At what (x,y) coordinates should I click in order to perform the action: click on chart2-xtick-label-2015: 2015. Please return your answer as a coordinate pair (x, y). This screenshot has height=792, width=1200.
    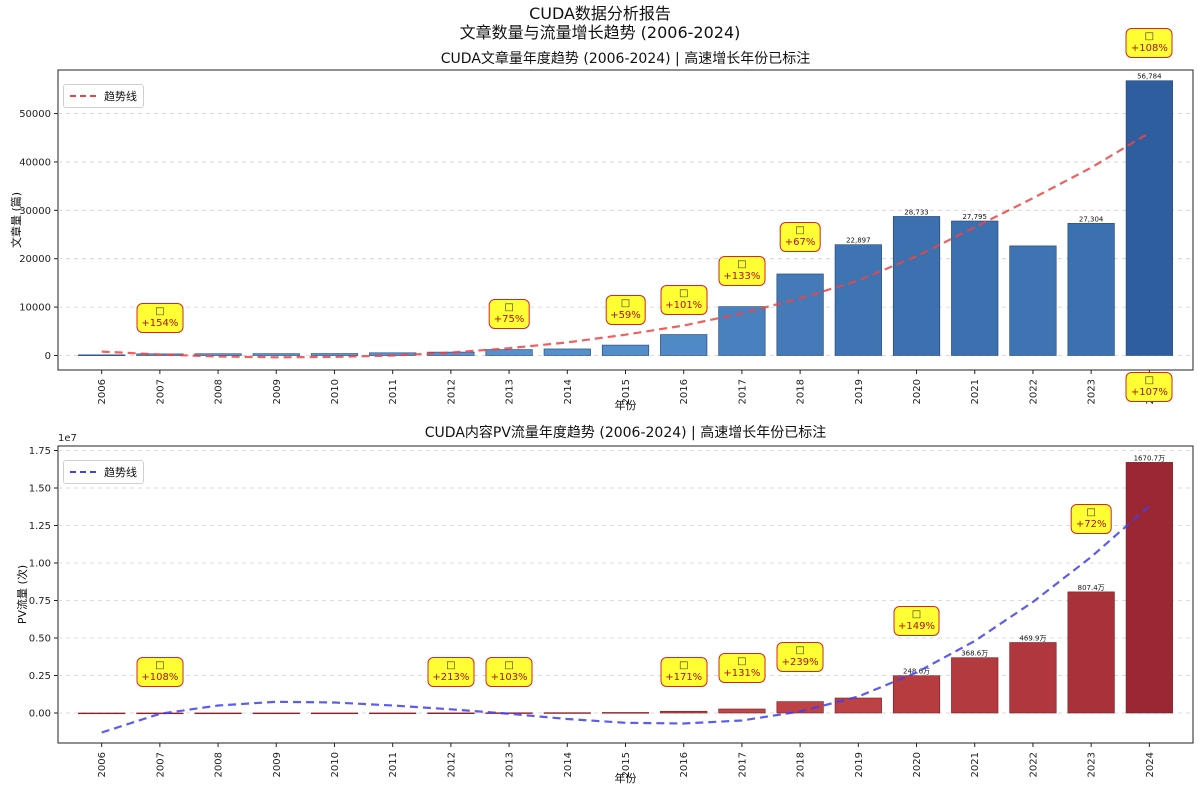
    Looking at the image, I should click on (626, 764).